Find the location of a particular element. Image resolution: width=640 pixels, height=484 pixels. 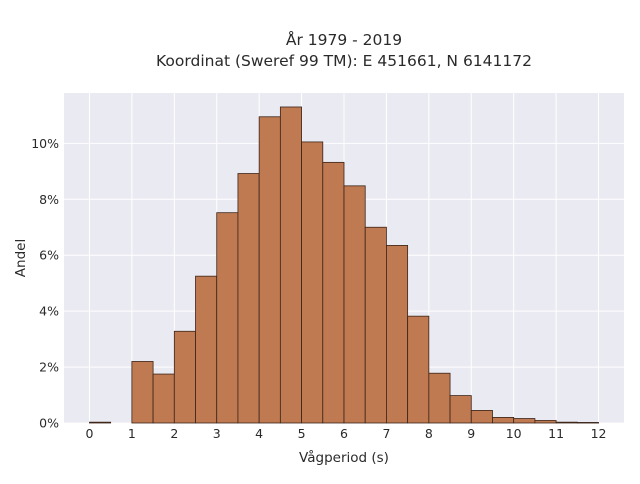

x-tick-label: 11 is located at coordinates (556, 433).